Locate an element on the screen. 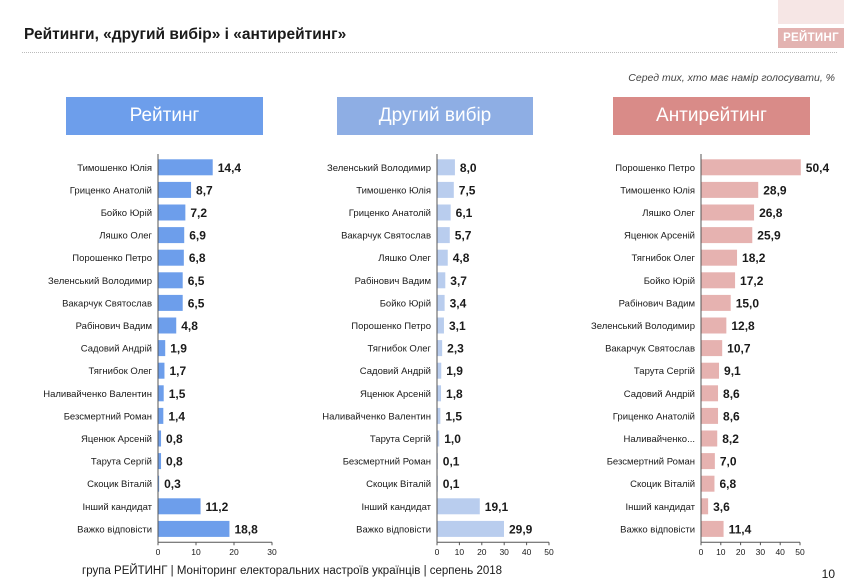 This screenshot has width=859, height=583. title-divider is located at coordinates (429, 52).